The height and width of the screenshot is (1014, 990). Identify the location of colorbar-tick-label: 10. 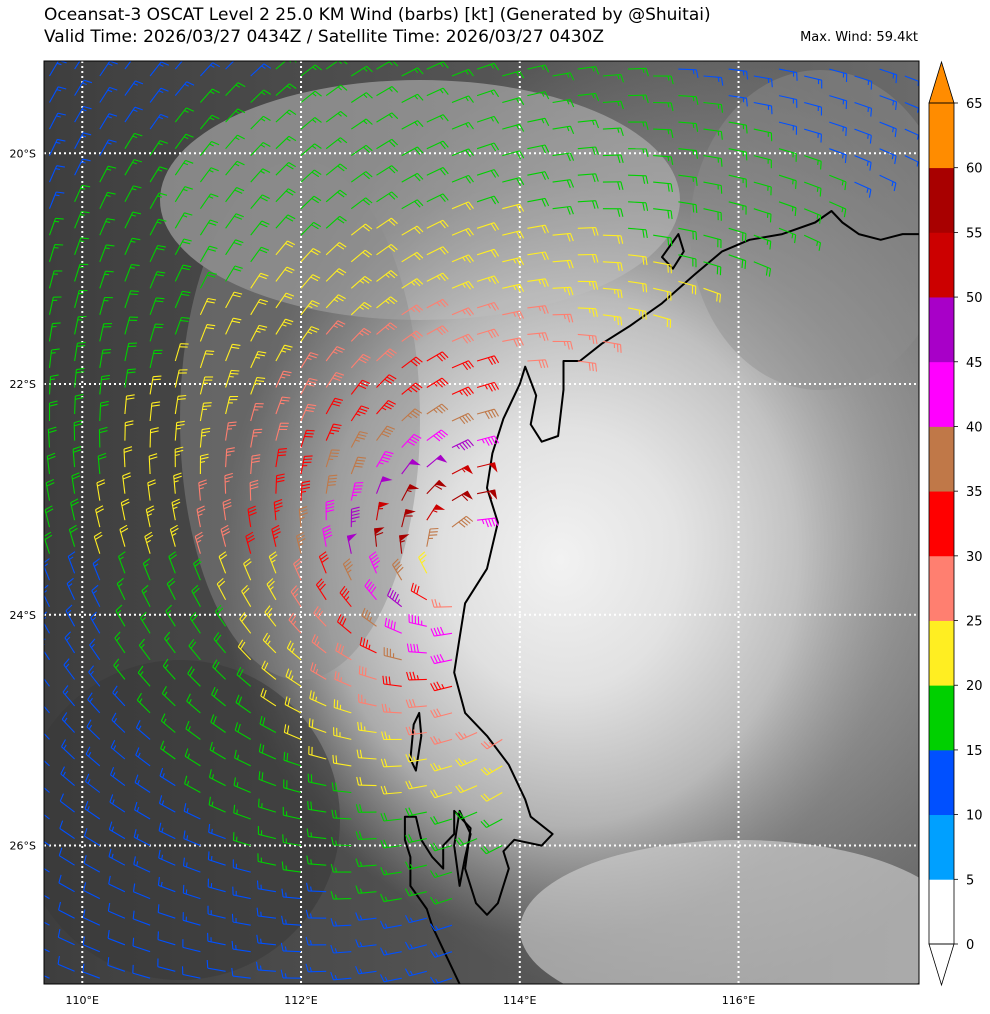
(974, 816).